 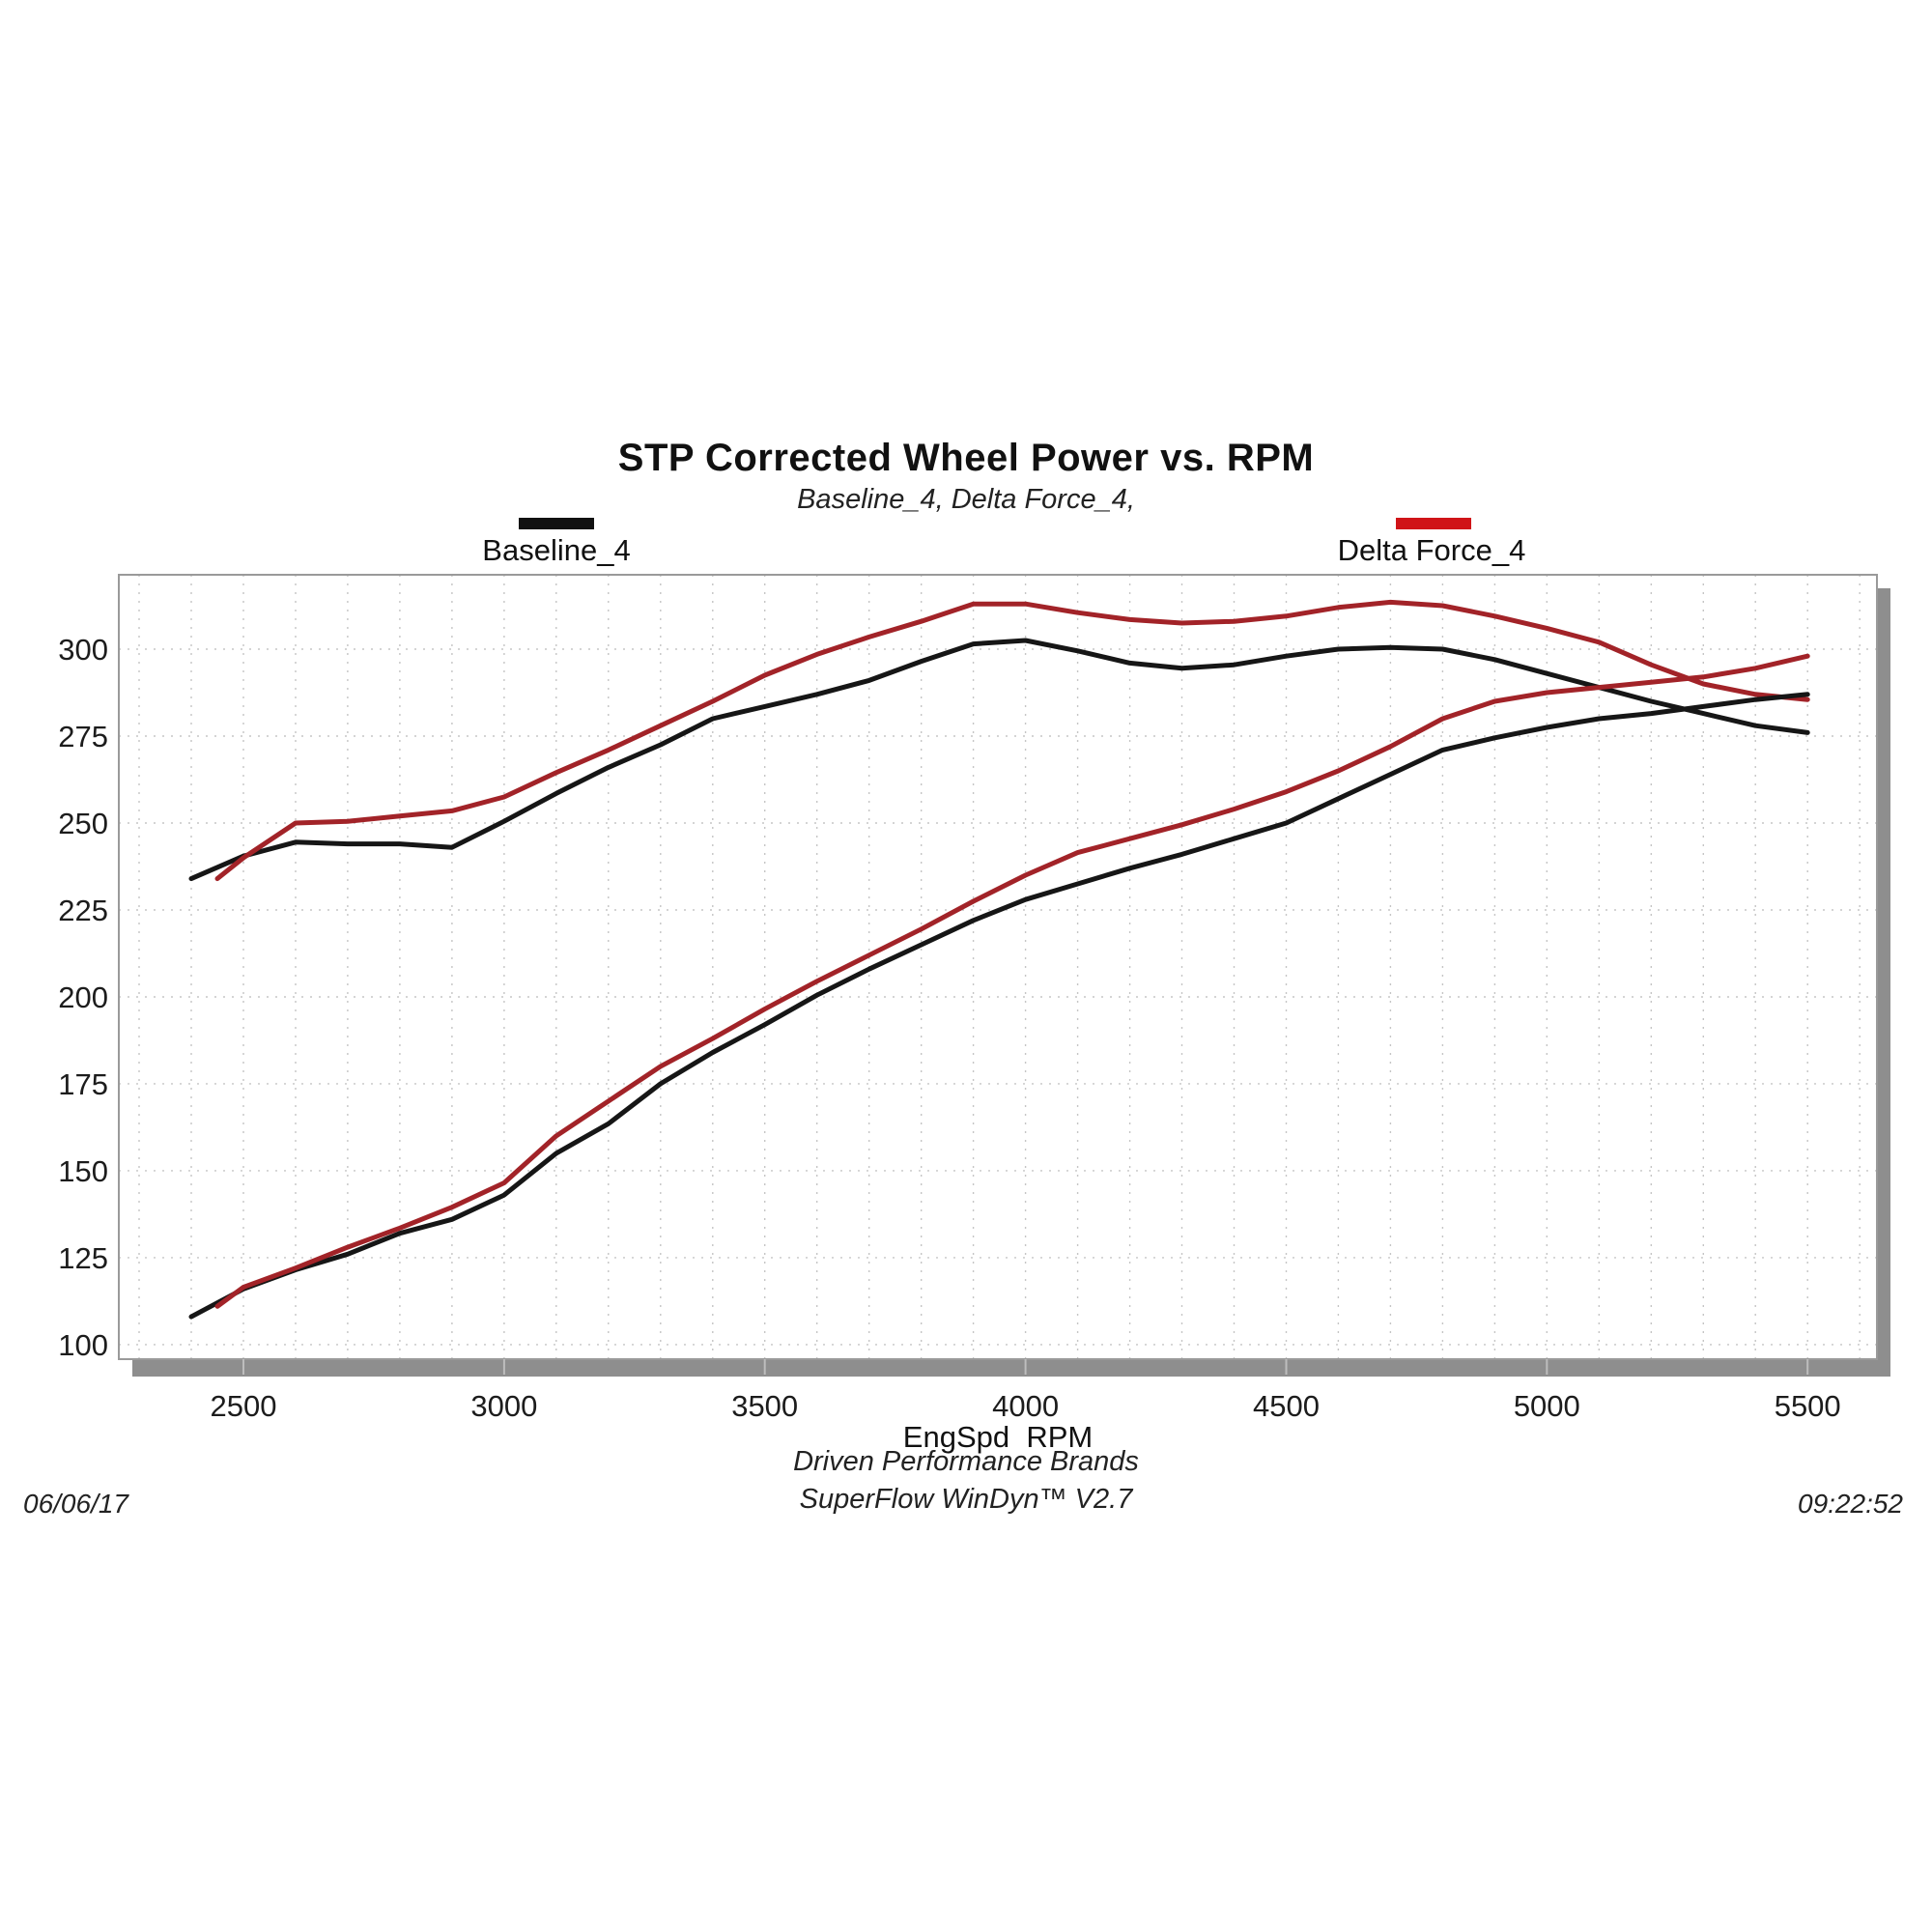 I want to click on legend-label-baseline: Baseline_4, so click(x=556, y=550).